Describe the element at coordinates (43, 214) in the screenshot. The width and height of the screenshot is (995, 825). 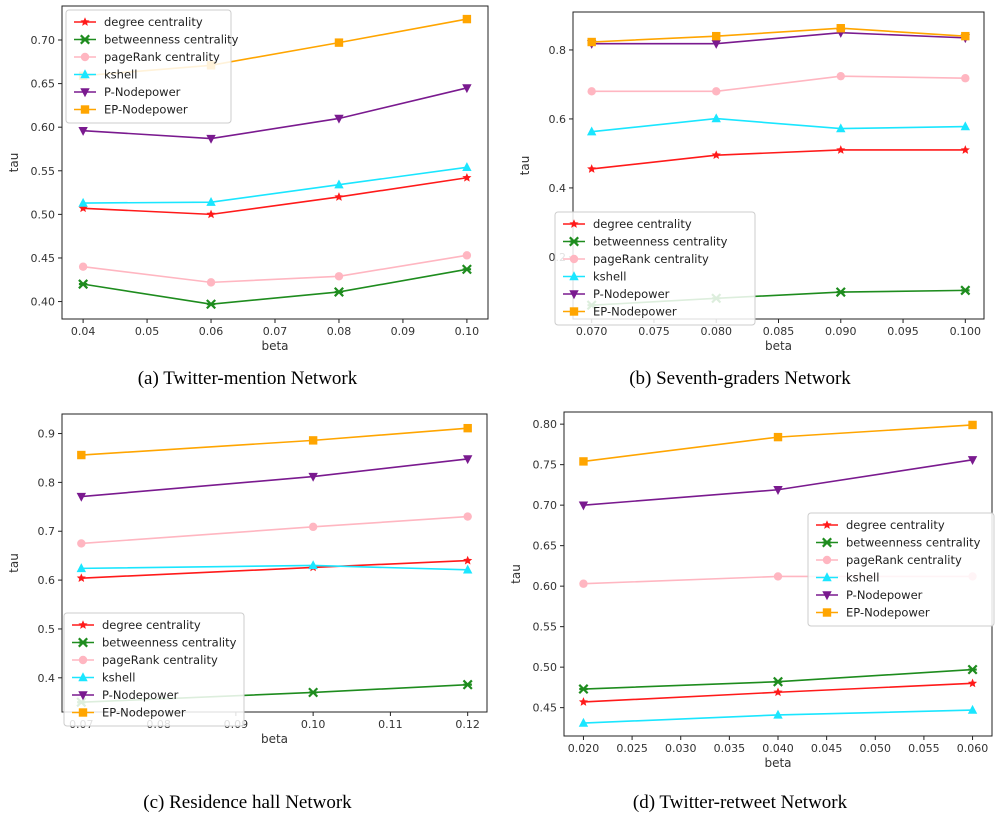
I see `y-tick-label: 0.50` at that location.